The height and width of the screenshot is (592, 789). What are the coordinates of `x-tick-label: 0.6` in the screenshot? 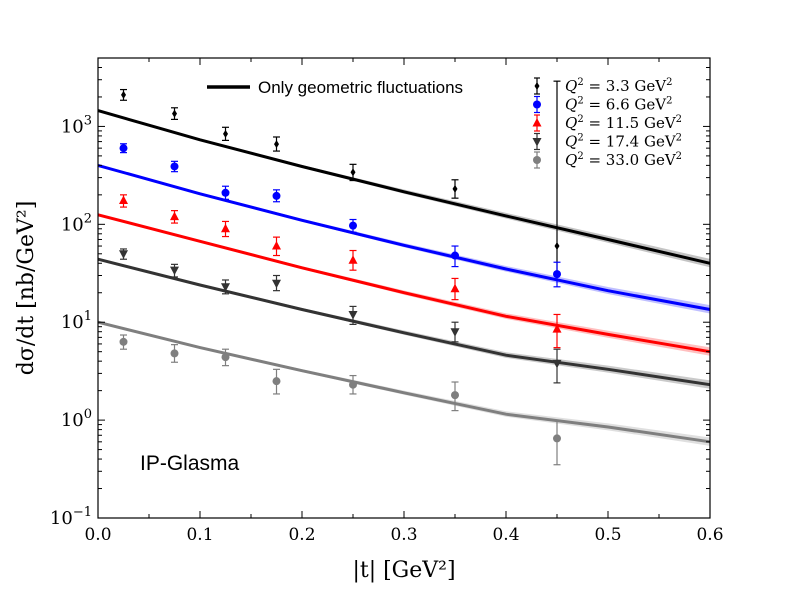 It's located at (709, 535).